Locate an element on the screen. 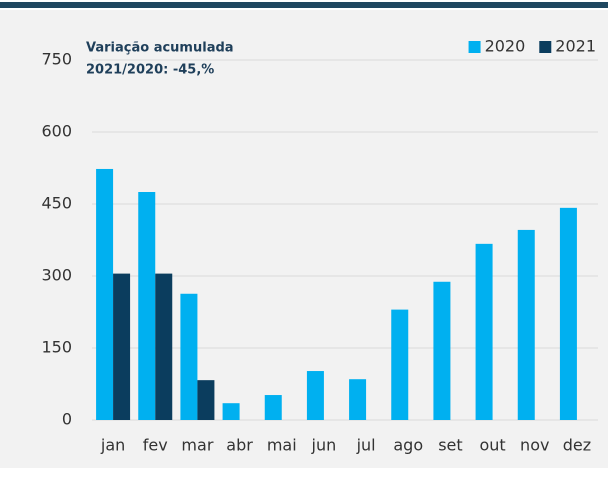 Image resolution: width=608 pixels, height=479 pixels. legend-label: 2020 is located at coordinates (505, 46).